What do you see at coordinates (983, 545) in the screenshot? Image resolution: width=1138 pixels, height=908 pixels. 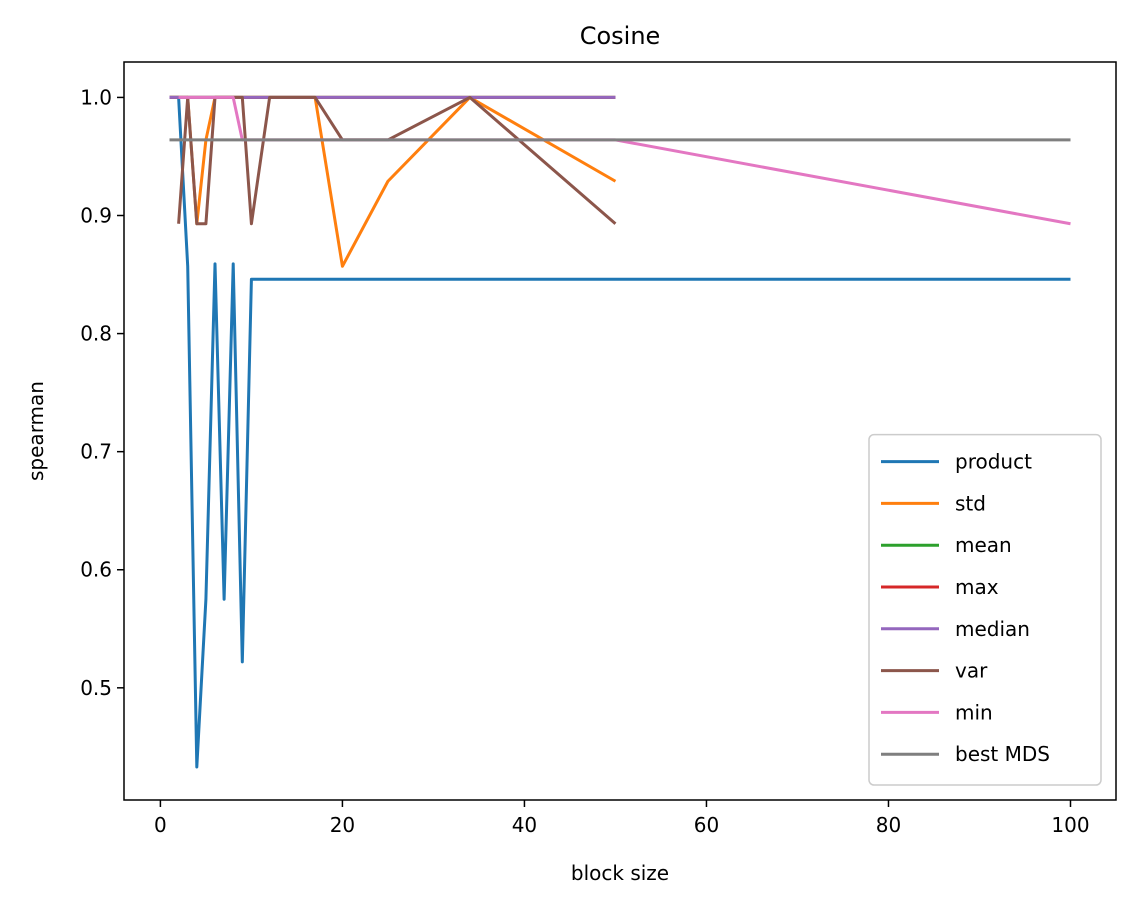 I see `legend-label-mean: mean` at bounding box center [983, 545].